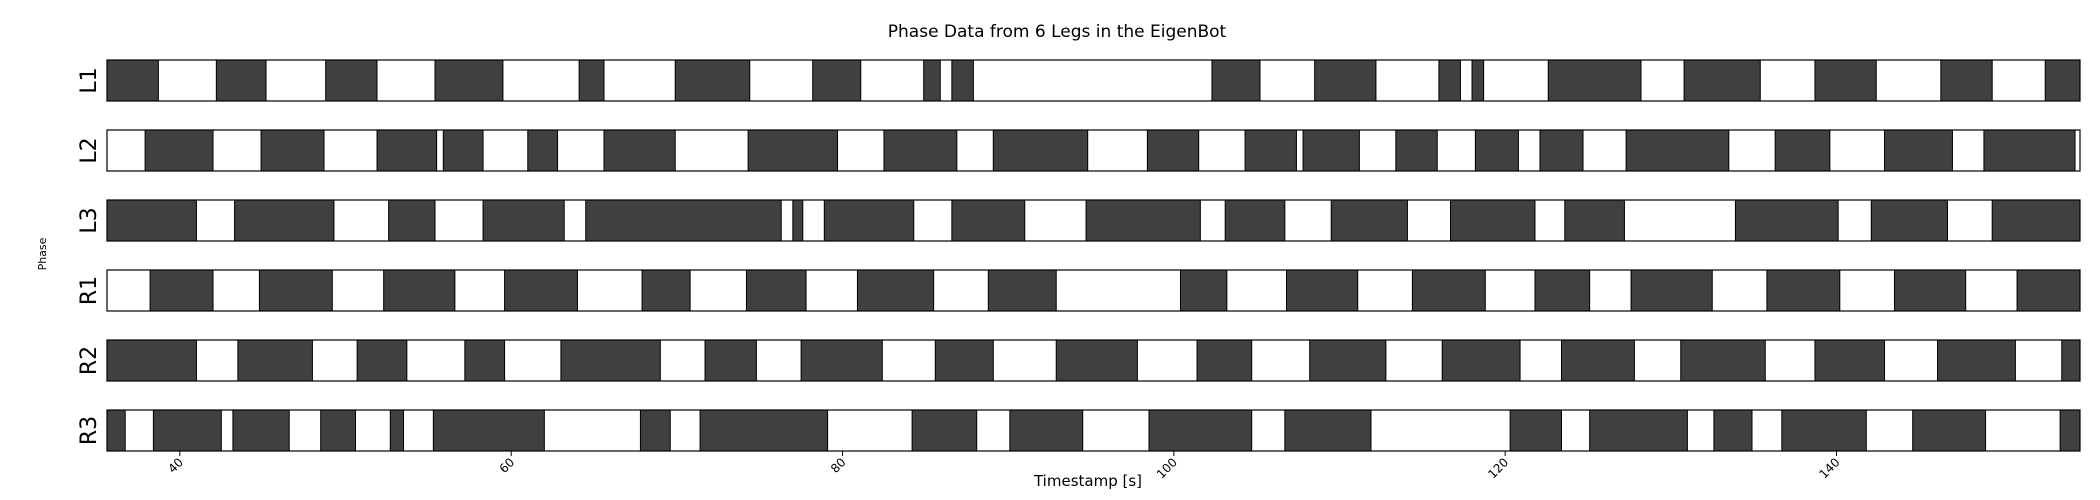 The image size is (2100, 500). What do you see at coordinates (838, 465) in the screenshot?
I see `x-tick-label: 80` at bounding box center [838, 465].